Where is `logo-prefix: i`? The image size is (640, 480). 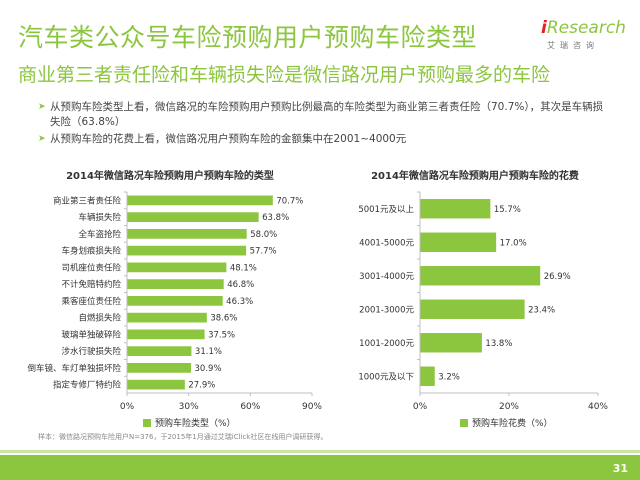
logo-prefix: i is located at coordinates (544, 28).